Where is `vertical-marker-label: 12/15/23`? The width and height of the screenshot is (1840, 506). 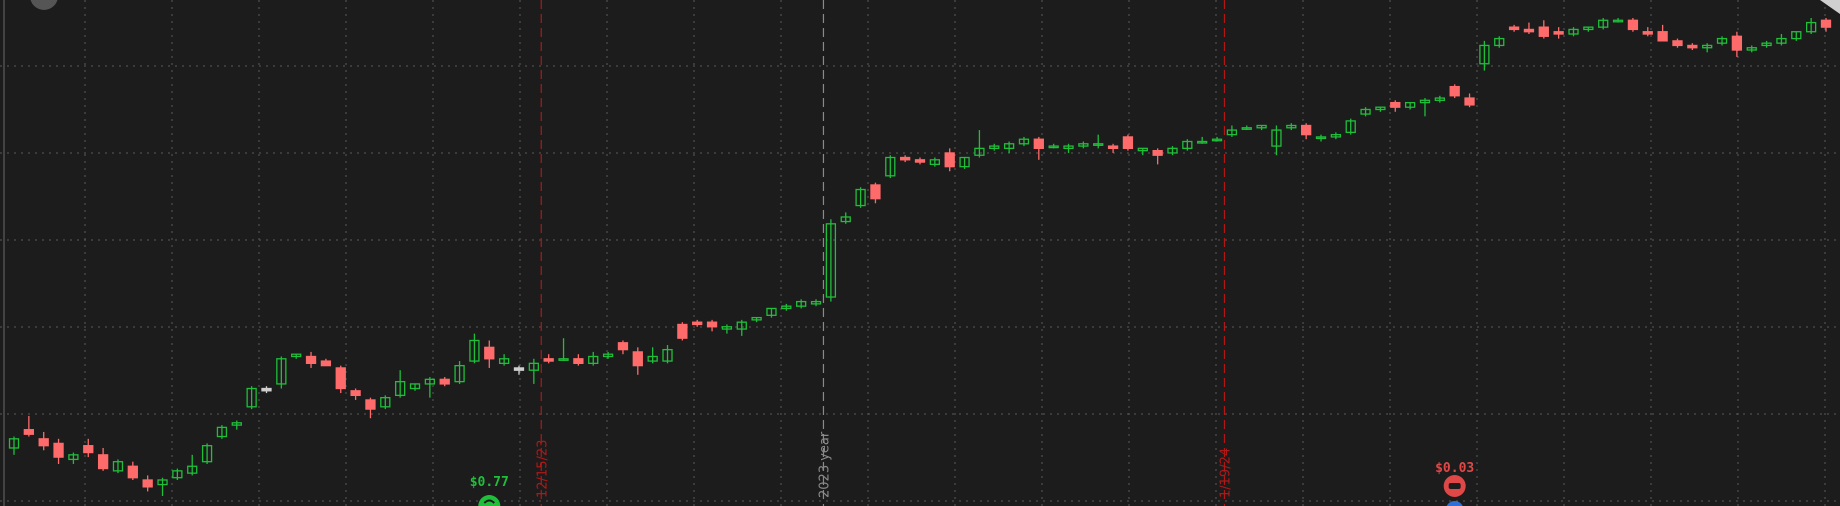
vertical-marker-label: 12/15/23 is located at coordinates (542, 469).